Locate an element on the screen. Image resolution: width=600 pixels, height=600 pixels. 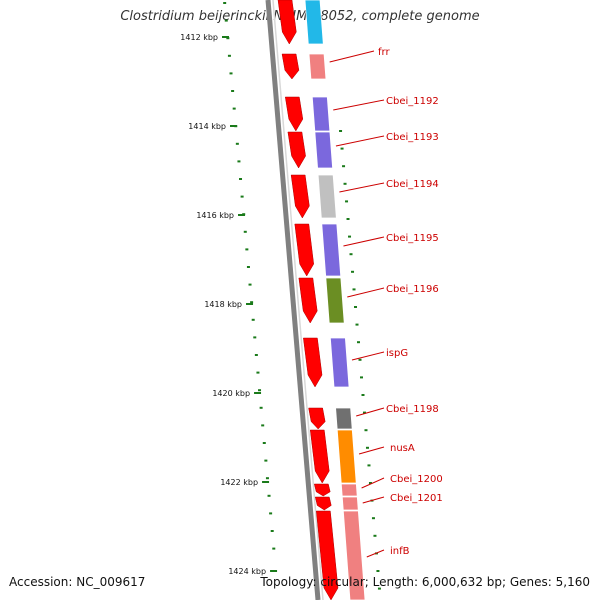
gene-label: nusA is located at coordinates (402, 448).